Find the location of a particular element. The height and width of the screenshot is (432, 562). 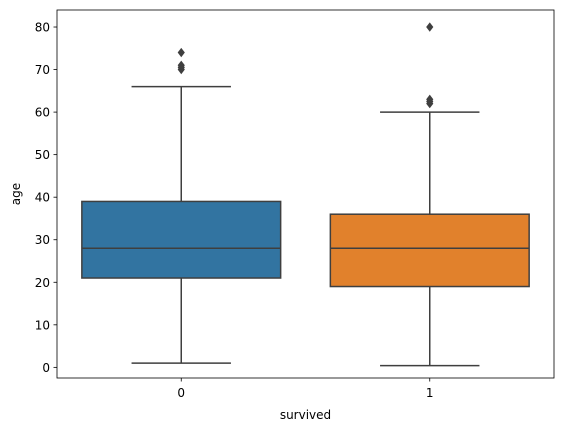

x-axis-label: survived is located at coordinates (305, 415).